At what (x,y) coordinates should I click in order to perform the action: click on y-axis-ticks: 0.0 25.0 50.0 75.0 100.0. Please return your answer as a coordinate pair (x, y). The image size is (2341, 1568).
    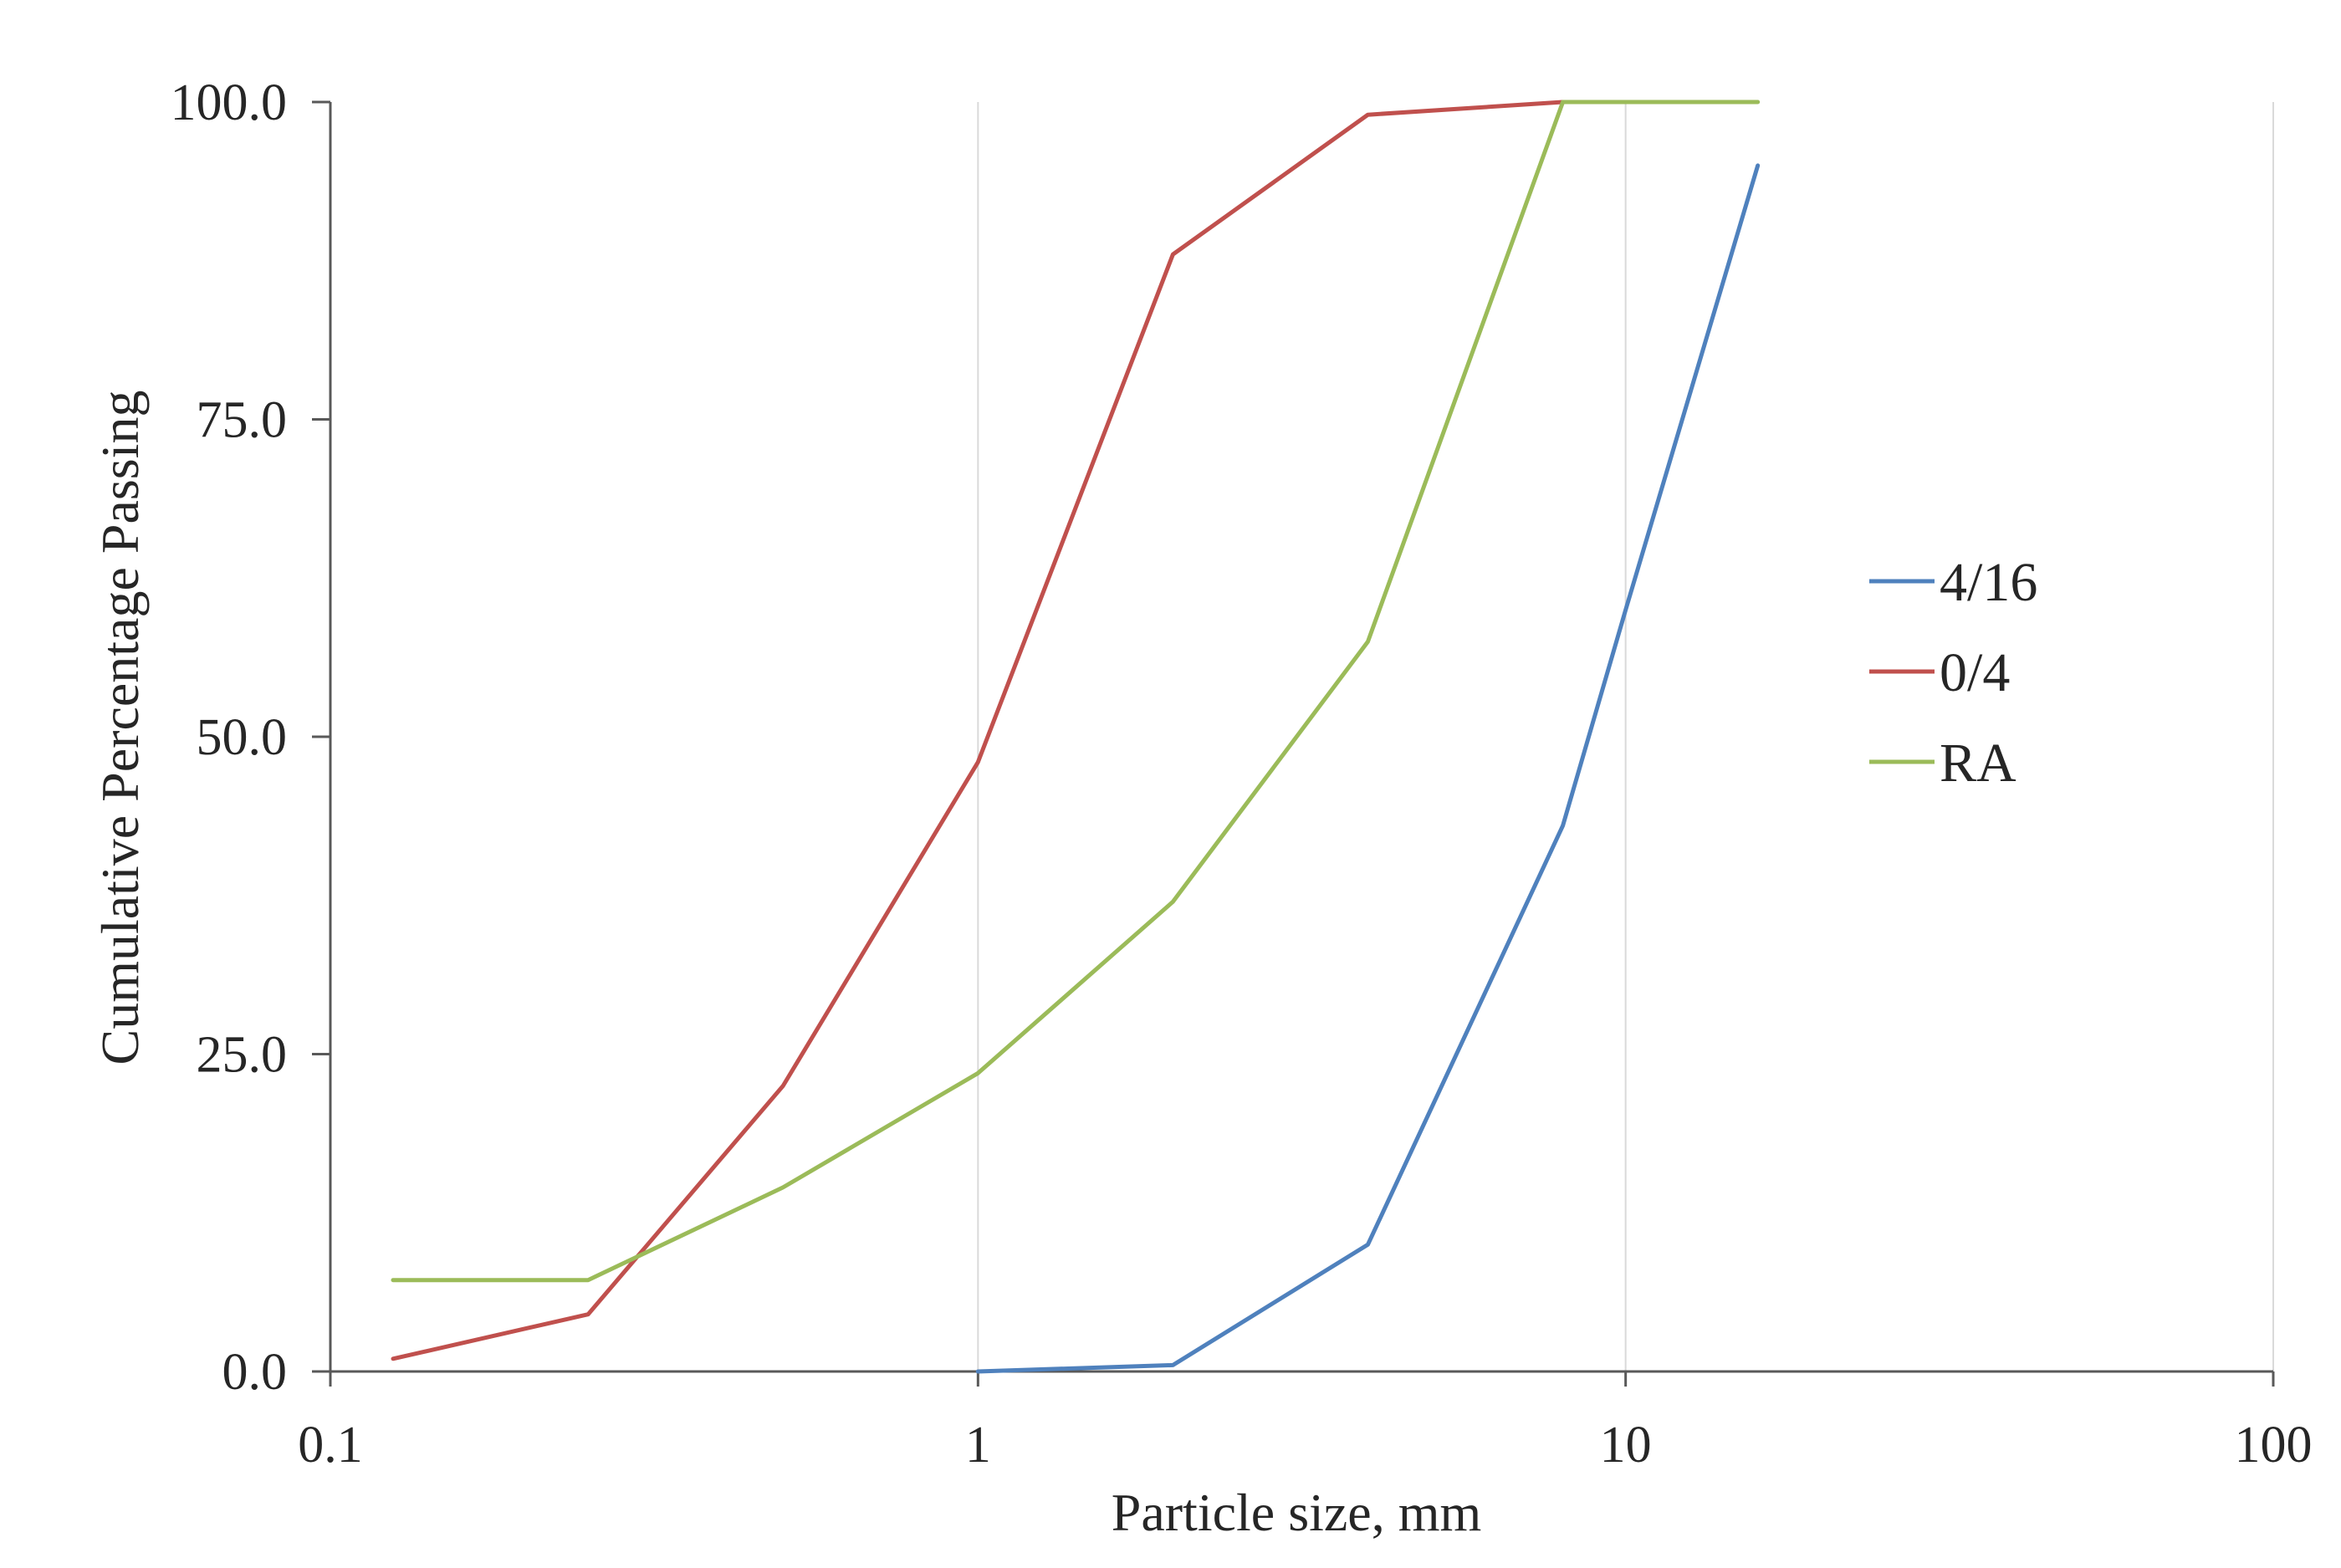
    Looking at the image, I should click on (250, 737).